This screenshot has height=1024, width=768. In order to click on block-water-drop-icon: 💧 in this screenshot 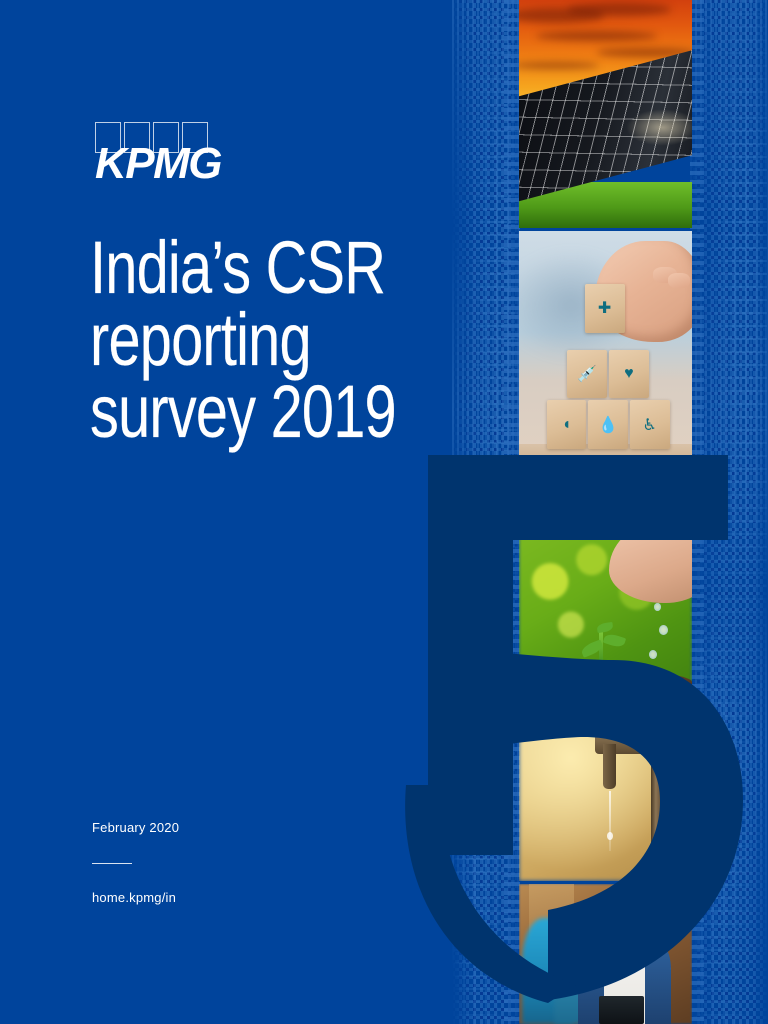, I will do `click(608, 424)`.